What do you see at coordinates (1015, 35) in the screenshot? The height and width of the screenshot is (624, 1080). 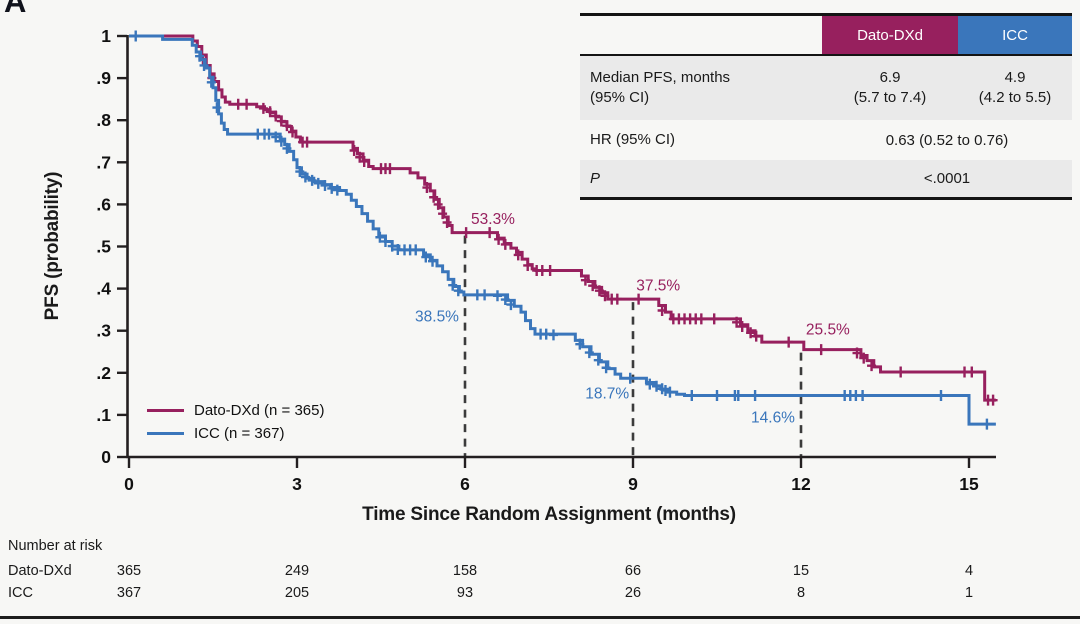 I see `table-header-icc: ICC` at bounding box center [1015, 35].